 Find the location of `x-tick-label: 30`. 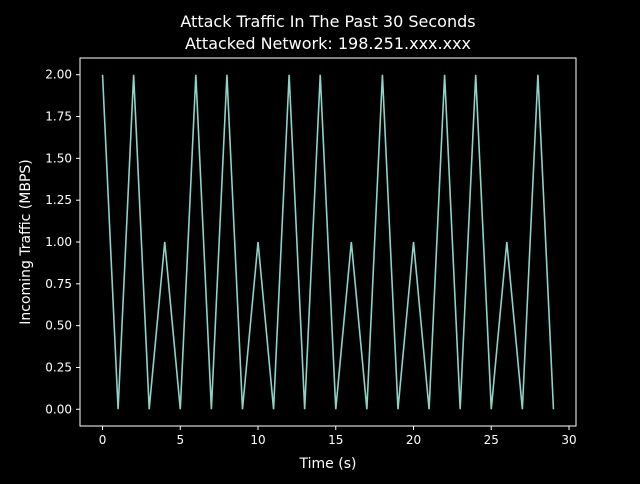

x-tick-label: 30 is located at coordinates (568, 440).